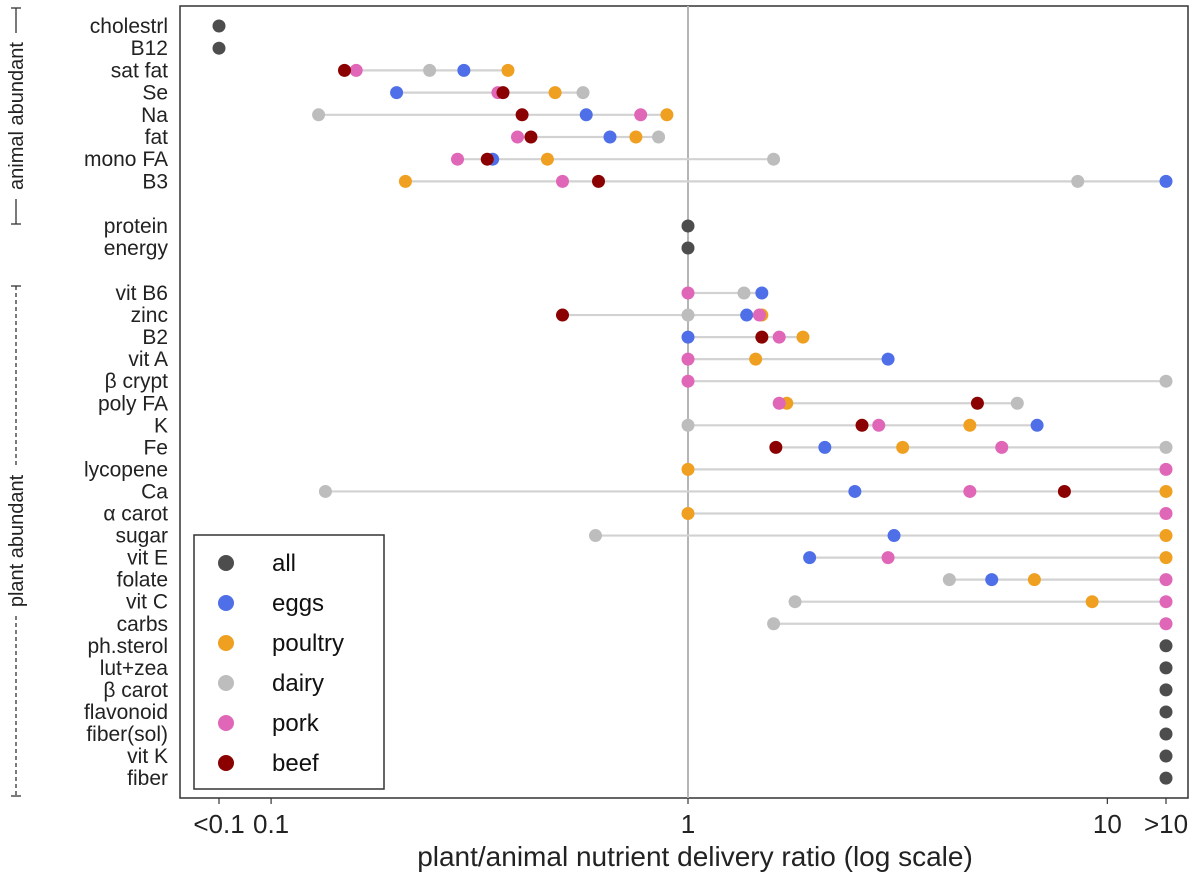 Image resolution: width=1200 pixels, height=881 pixels. I want to click on point-vit-b6-eggs, so click(762, 293).